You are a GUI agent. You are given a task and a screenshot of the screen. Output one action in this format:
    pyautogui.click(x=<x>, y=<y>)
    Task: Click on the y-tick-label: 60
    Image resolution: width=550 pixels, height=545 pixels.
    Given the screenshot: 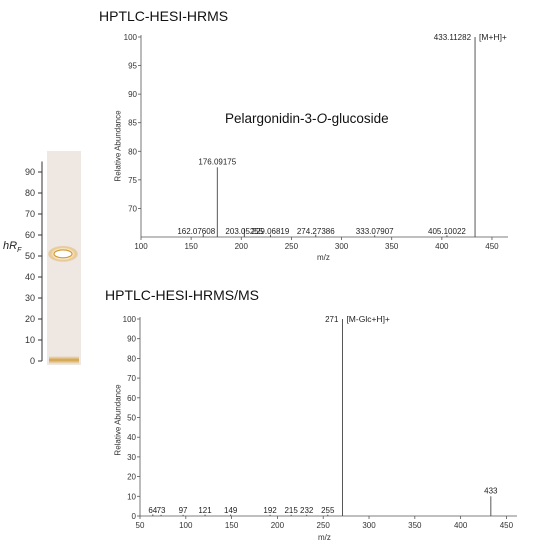 What is the action you would take?
    pyautogui.click(x=131, y=398)
    